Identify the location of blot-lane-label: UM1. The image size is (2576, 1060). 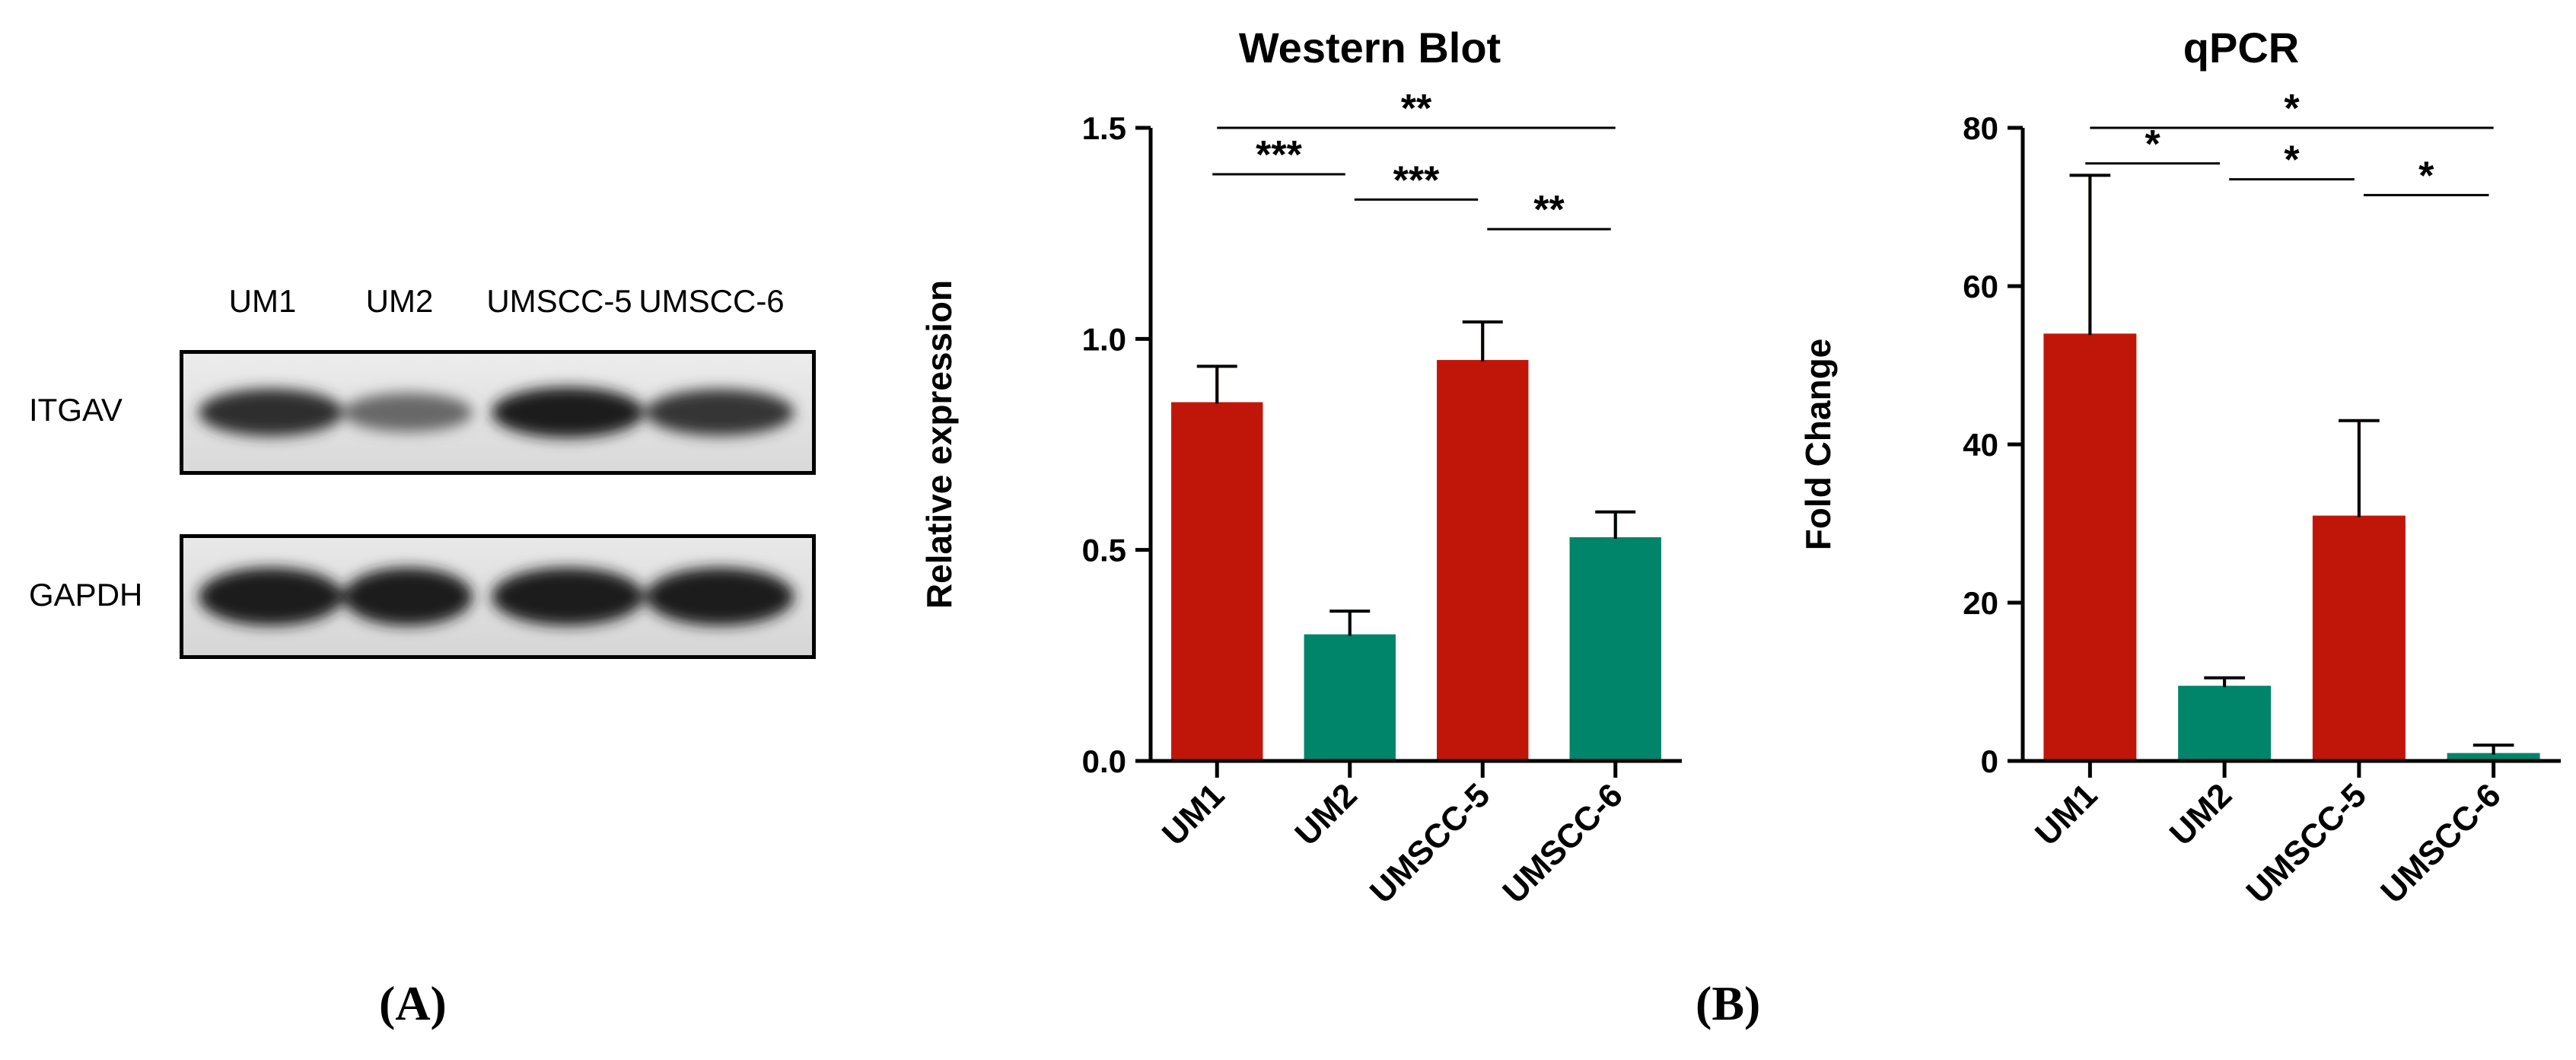
(262, 301).